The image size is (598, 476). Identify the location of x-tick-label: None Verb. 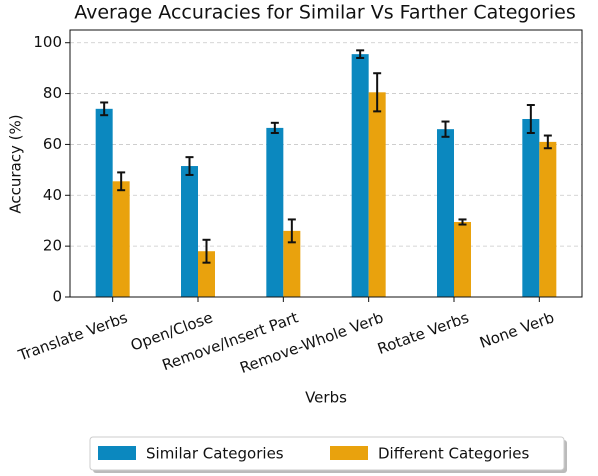
(516, 330).